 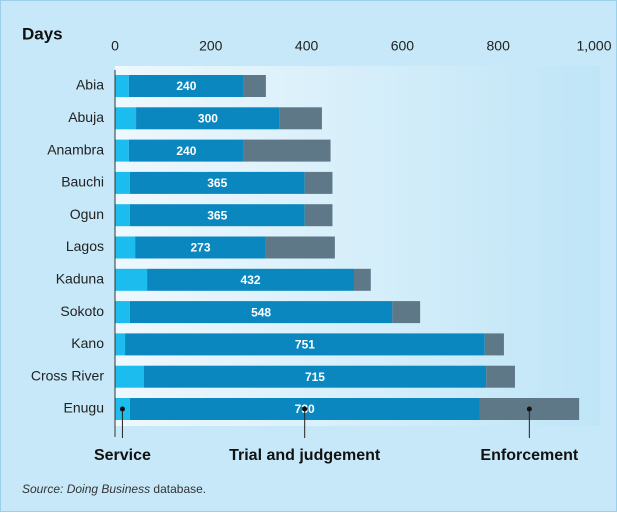 I want to click on x-tick-label: 800, so click(x=499, y=46).